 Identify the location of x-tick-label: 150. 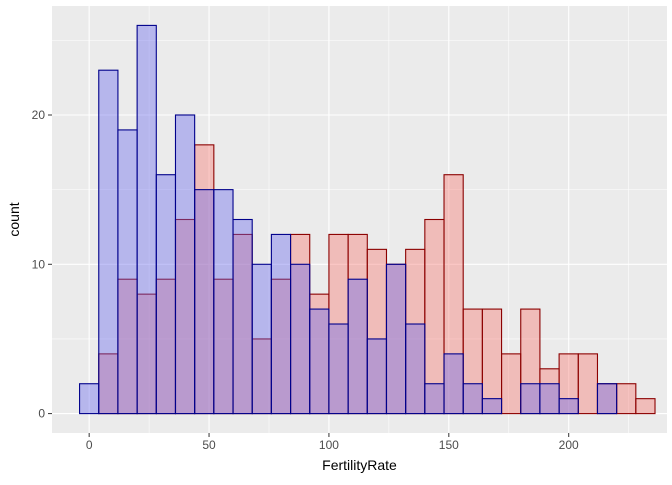
(449, 445).